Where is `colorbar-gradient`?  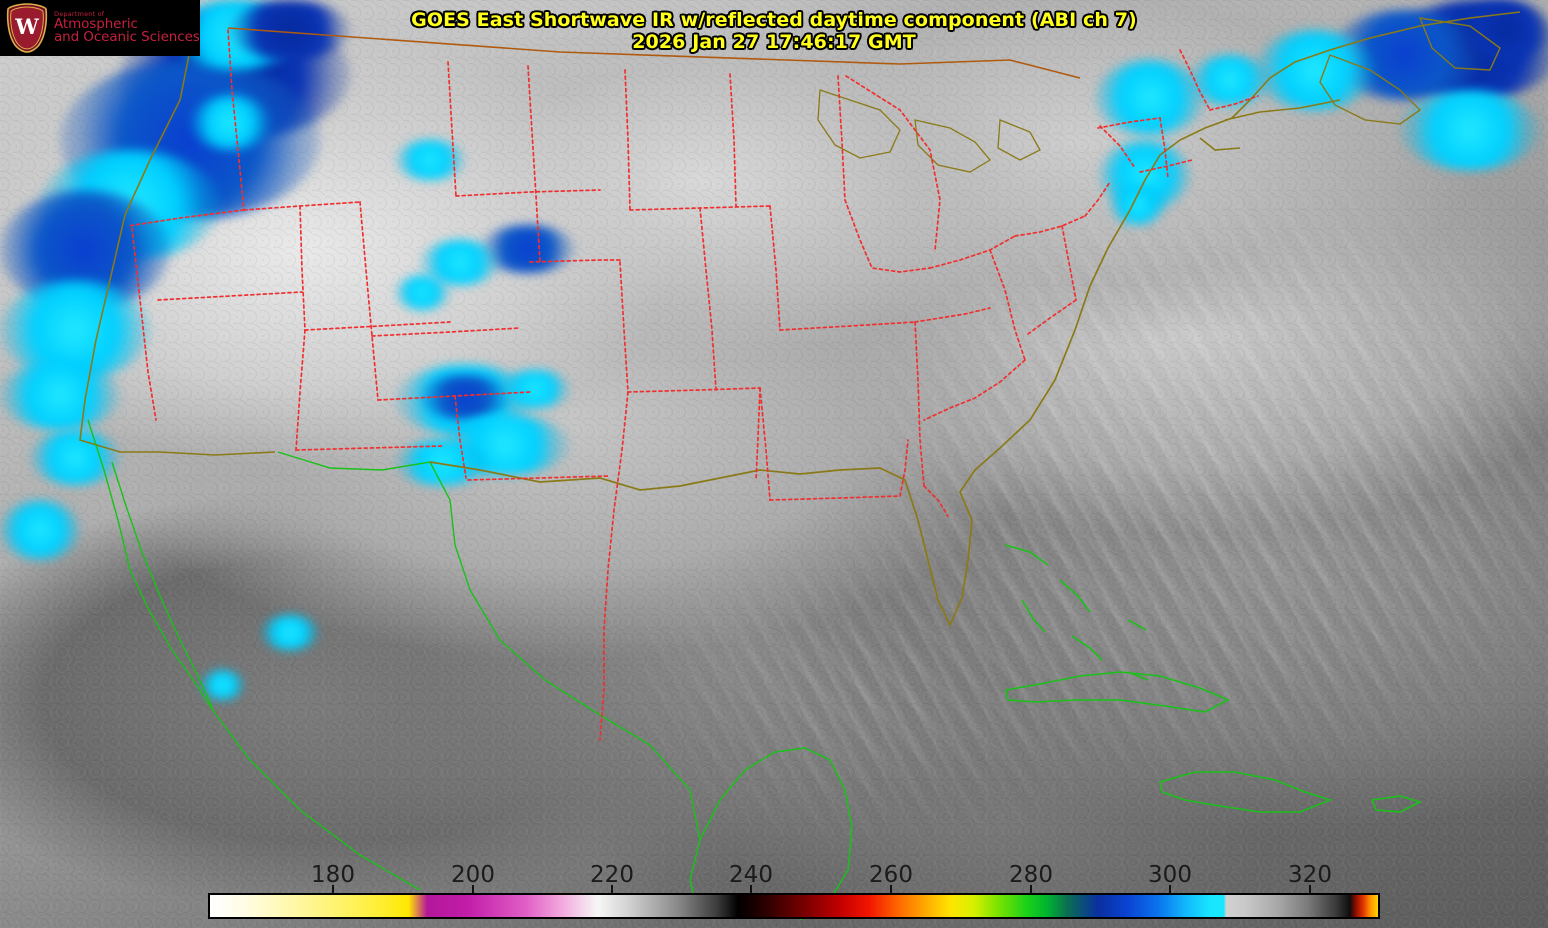
colorbar-gradient is located at coordinates (794, 906).